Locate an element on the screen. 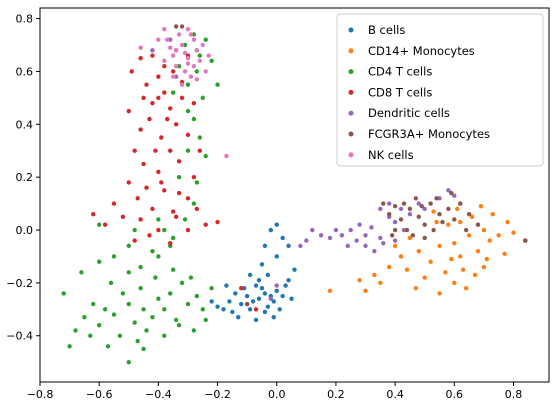 The height and width of the screenshot is (413, 559). legend-label: B cells is located at coordinates (386, 30).